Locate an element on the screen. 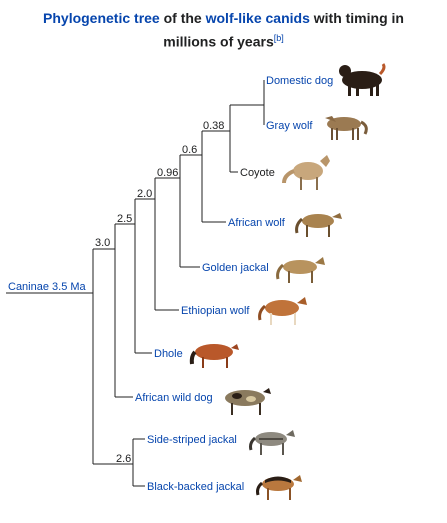 The height and width of the screenshot is (523, 447). node-0-96: 0.96 is located at coordinates (167, 239).